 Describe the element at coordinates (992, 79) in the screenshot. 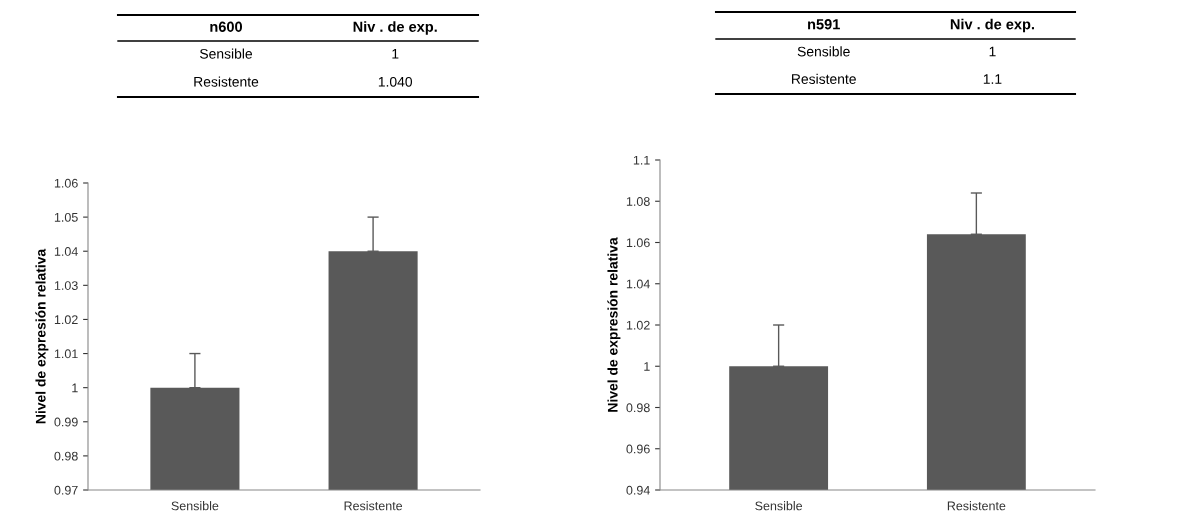

I see `text: 1.1` at that location.